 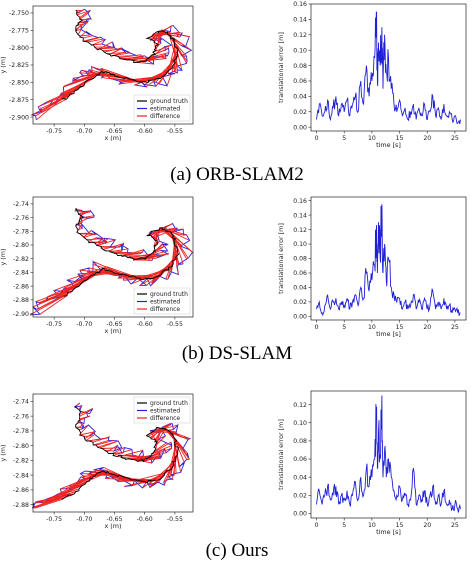 What do you see at coordinates (19, 13) in the screenshot?
I see `y-tick-label: -2.750` at bounding box center [19, 13].